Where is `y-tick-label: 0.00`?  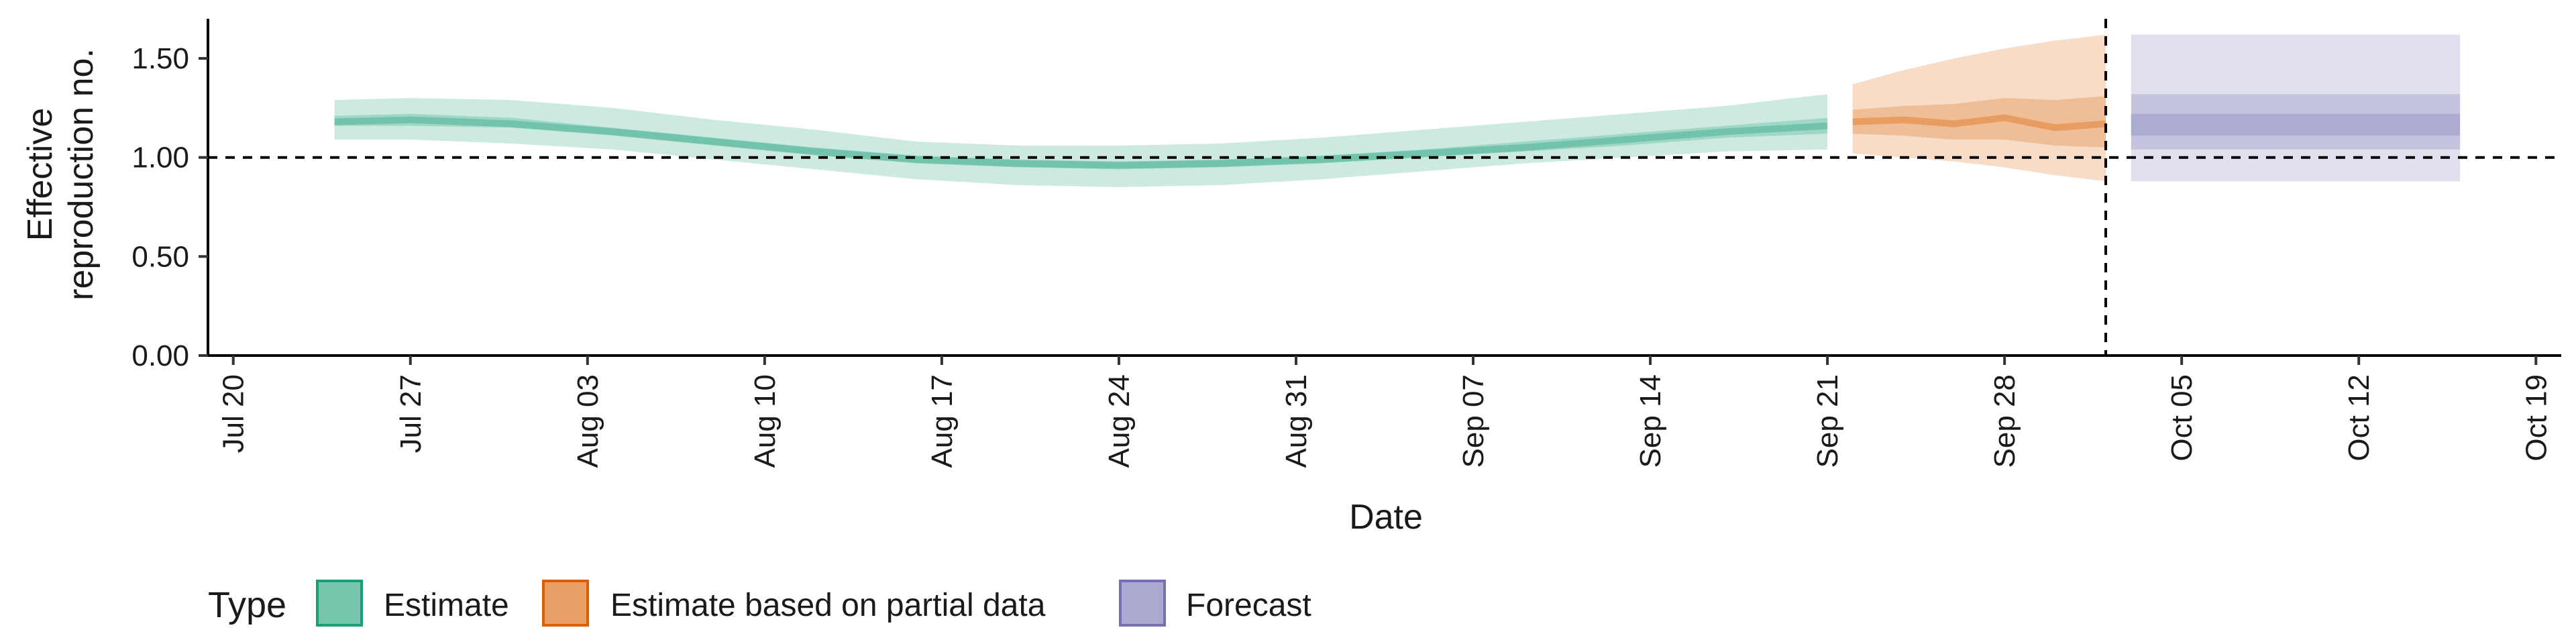 y-tick-label: 0.00 is located at coordinates (160, 355).